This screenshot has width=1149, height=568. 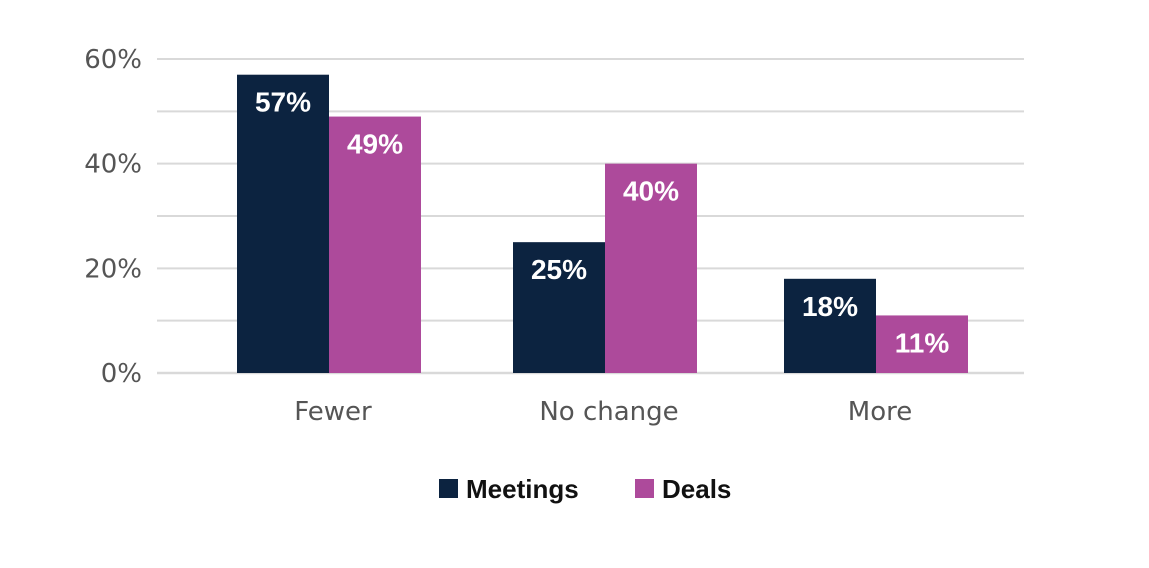 I want to click on x-category-label: More, so click(x=880, y=412).